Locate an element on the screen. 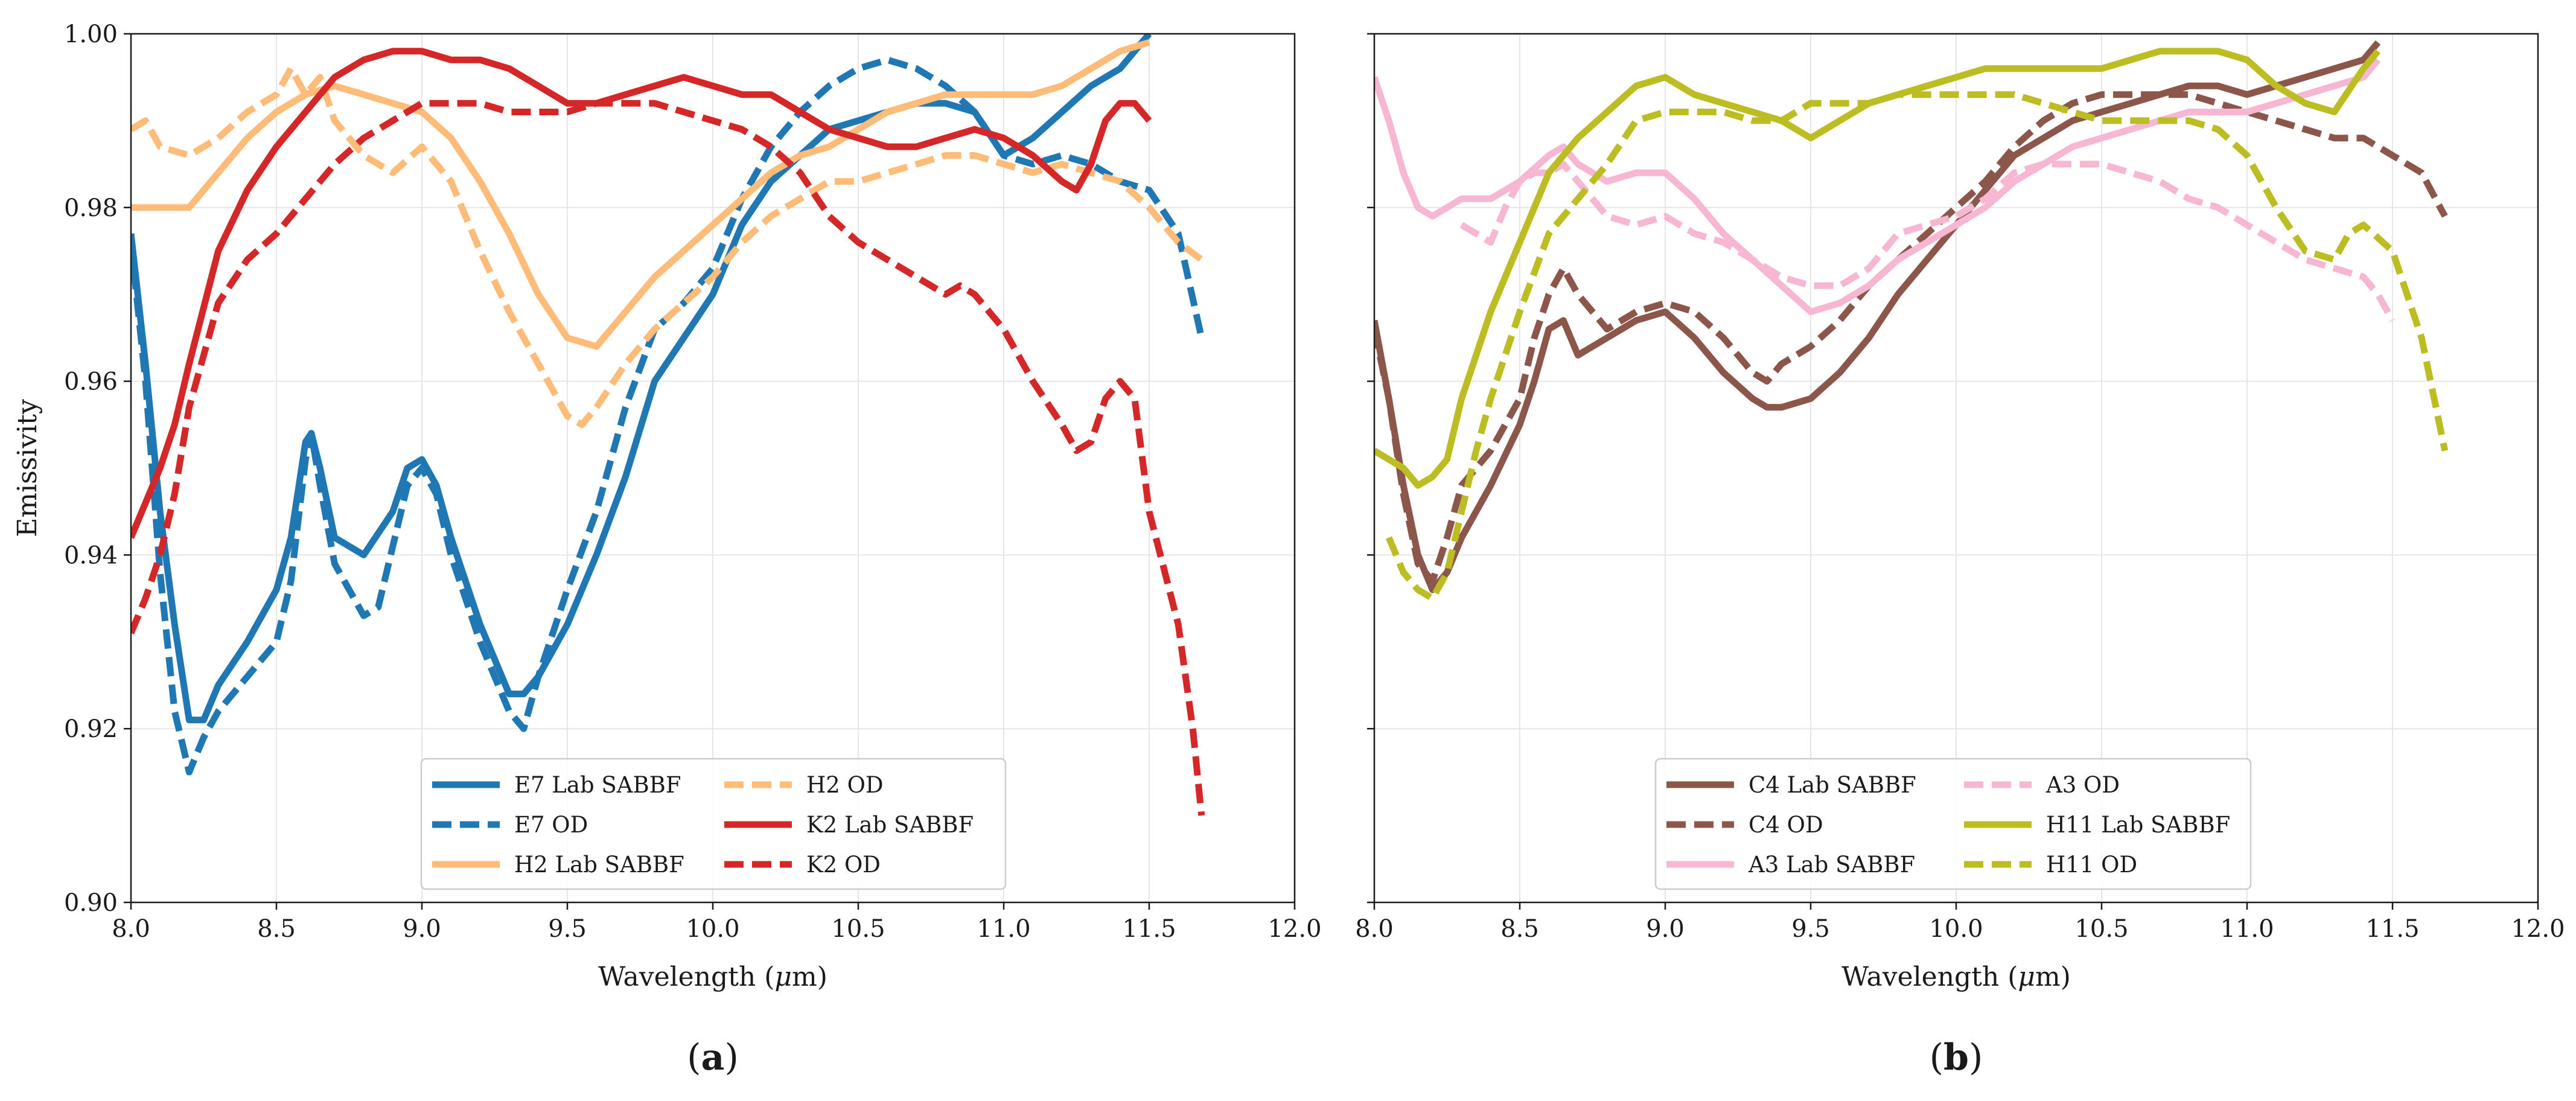 This screenshot has width=2576, height=1101. legend-label: E7 Lab SABBF is located at coordinates (597, 785).